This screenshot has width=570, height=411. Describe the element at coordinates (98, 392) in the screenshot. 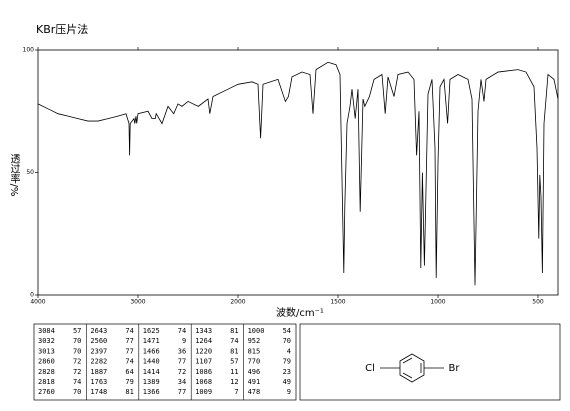

I see `peak-wavenumber: 1748` at that location.